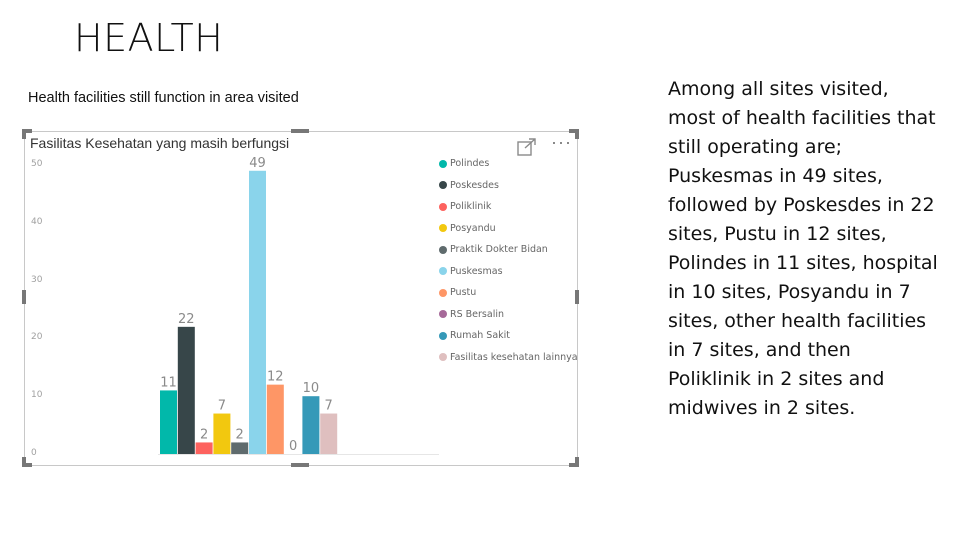 The image size is (960, 540). What do you see at coordinates (311, 425) in the screenshot?
I see `bar-rumah-sakit` at bounding box center [311, 425].